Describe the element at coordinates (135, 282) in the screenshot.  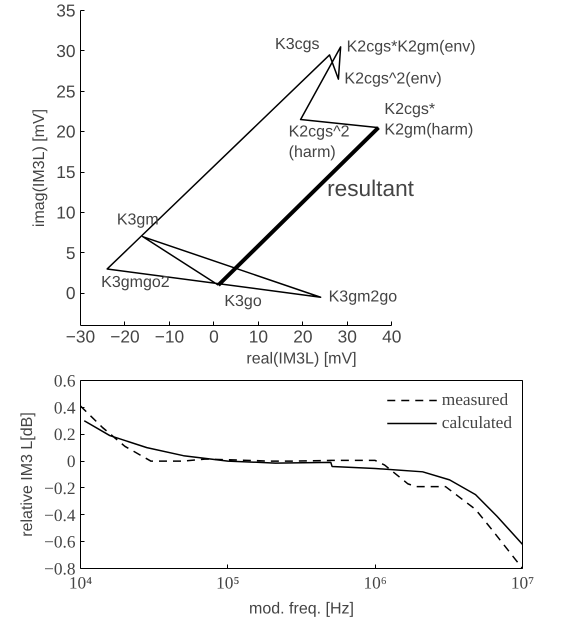
I see `annotation: K3gmgo2` at that location.